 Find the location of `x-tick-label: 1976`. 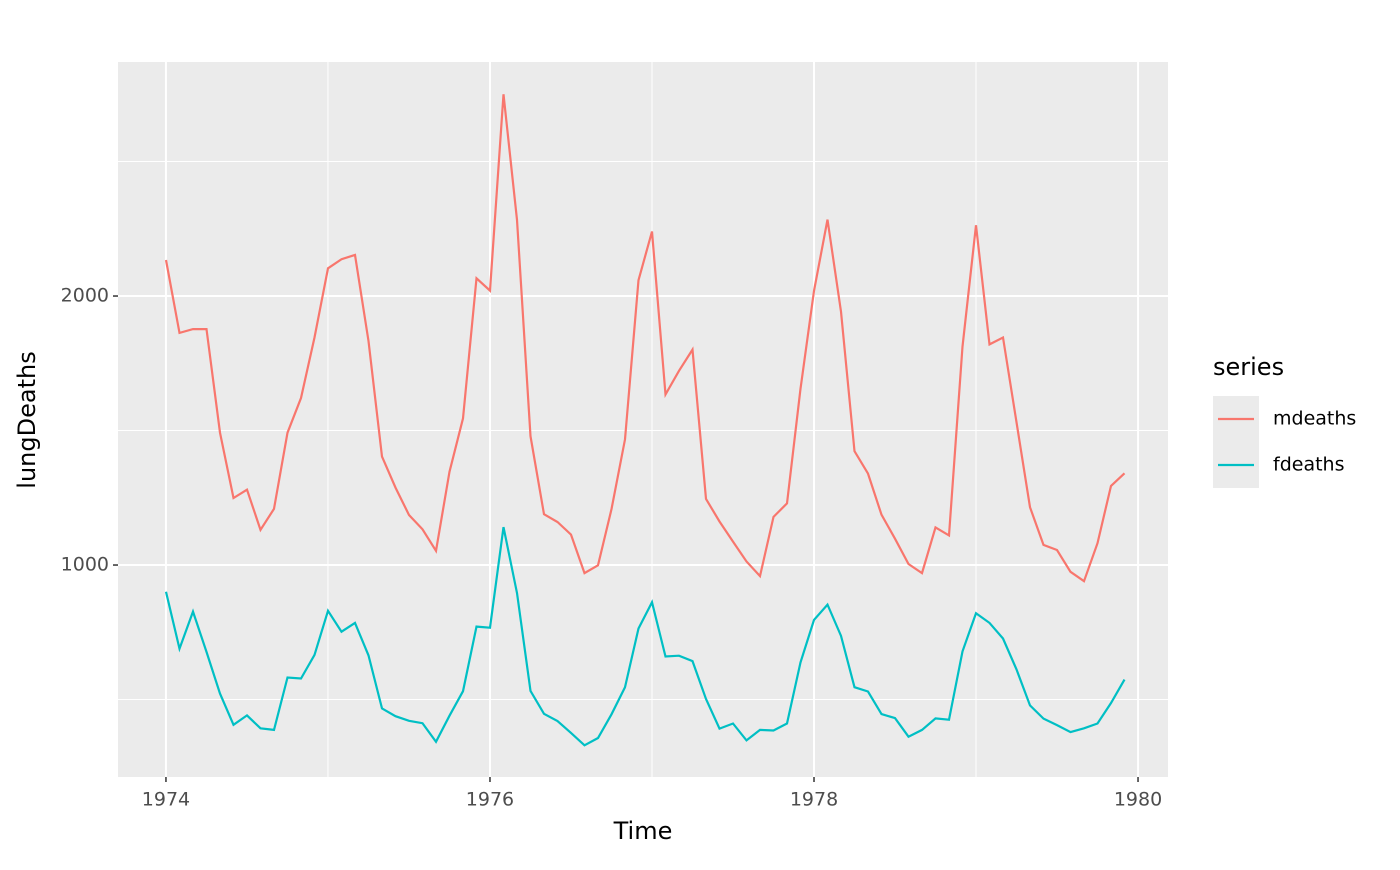

x-tick-label: 1976 is located at coordinates (490, 800).